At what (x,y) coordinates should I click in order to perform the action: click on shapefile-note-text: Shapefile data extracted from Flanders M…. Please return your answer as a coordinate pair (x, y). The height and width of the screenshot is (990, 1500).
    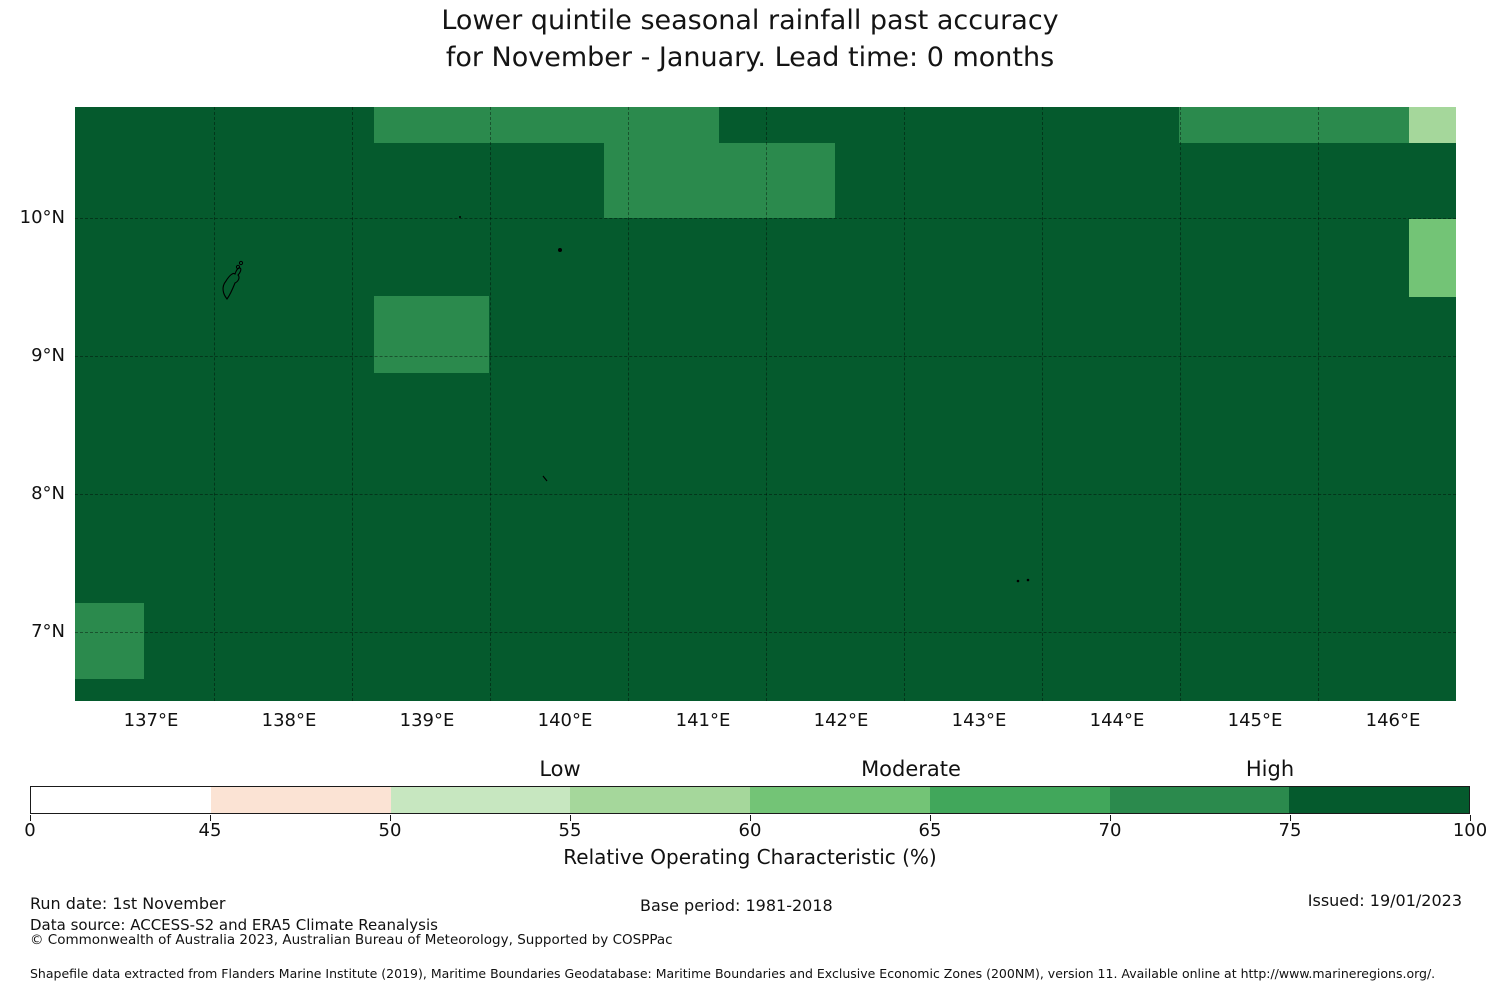
    Looking at the image, I should click on (733, 973).